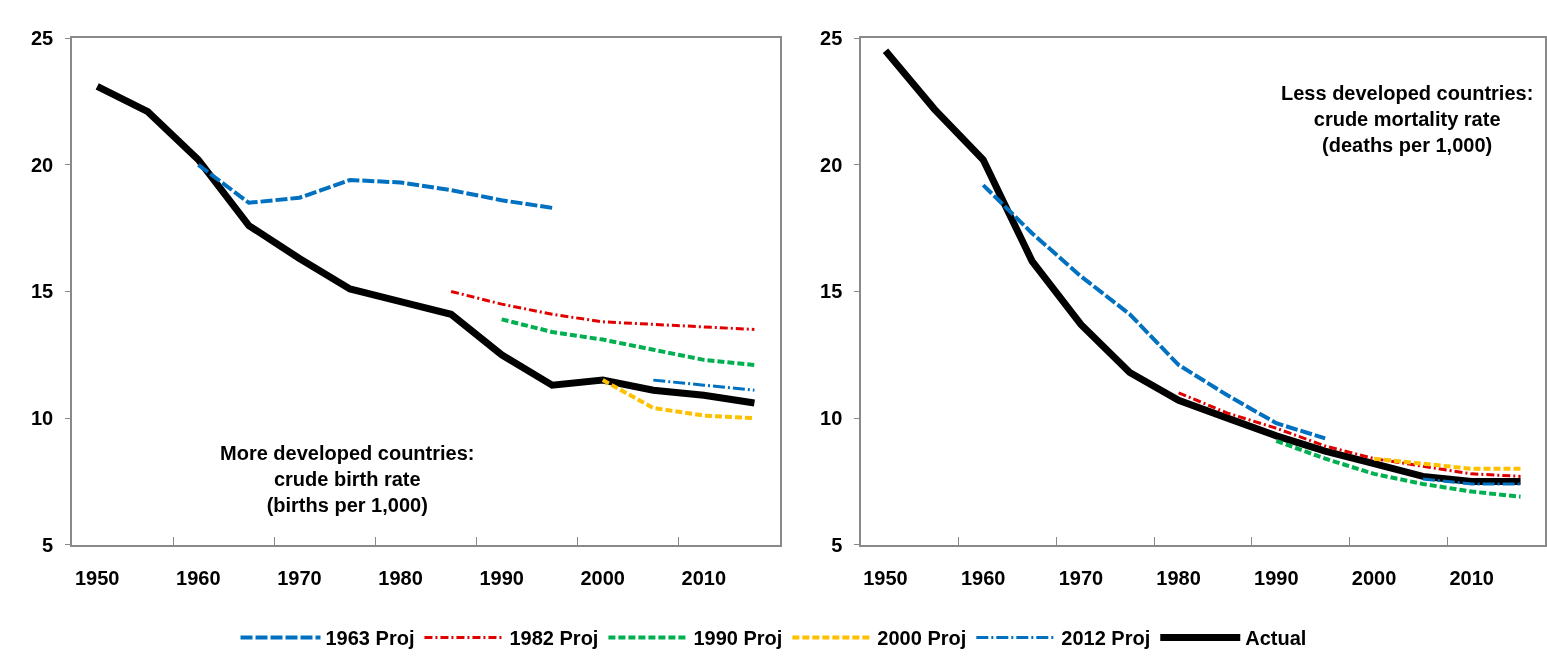  Describe the element at coordinates (922, 638) in the screenshot. I see `legend-label: 2000 Proj` at that location.